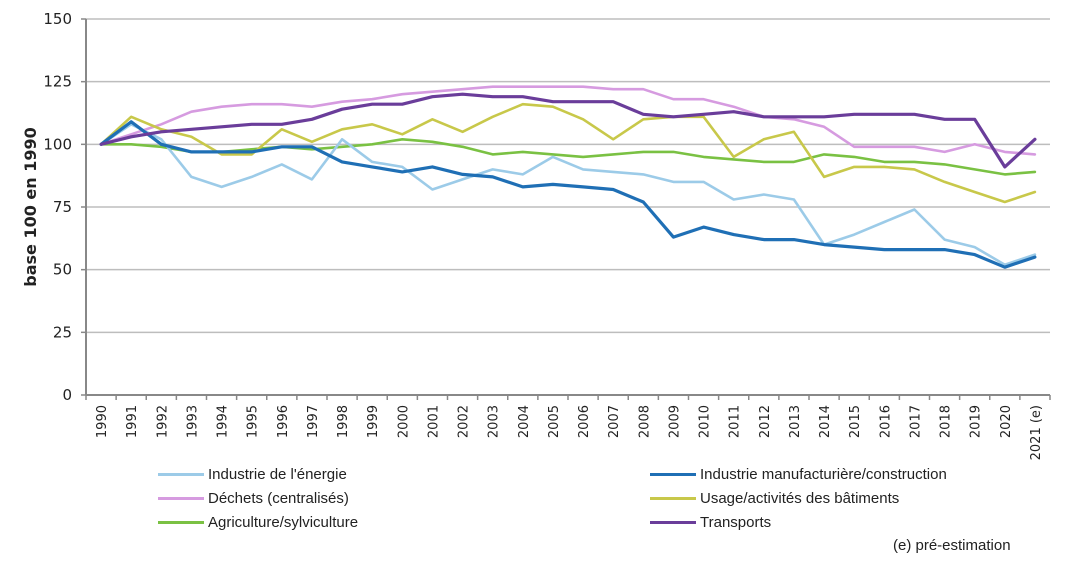 This screenshot has height=573, width=1082. I want to click on legend-item-dechets: Déchets (centralisés), so click(253, 498).